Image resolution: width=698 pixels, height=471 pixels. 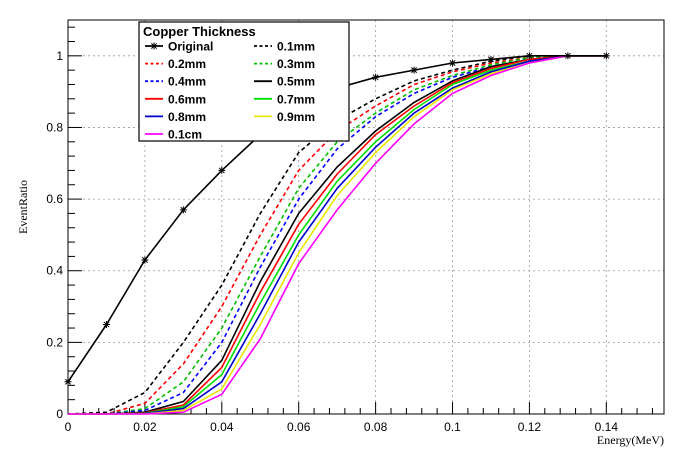 I want to click on x-tick-label: 0.04, so click(x=222, y=427).